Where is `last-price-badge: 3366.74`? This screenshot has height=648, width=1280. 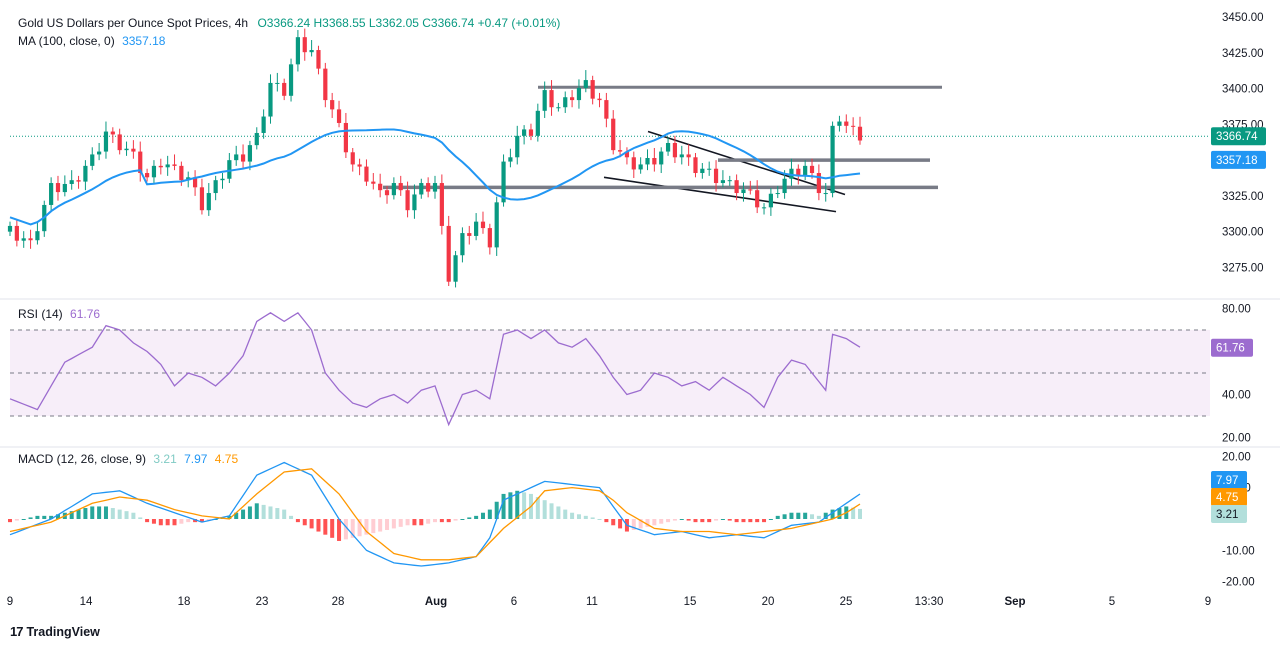
last-price-badge: 3366.74 is located at coordinates (1237, 137).